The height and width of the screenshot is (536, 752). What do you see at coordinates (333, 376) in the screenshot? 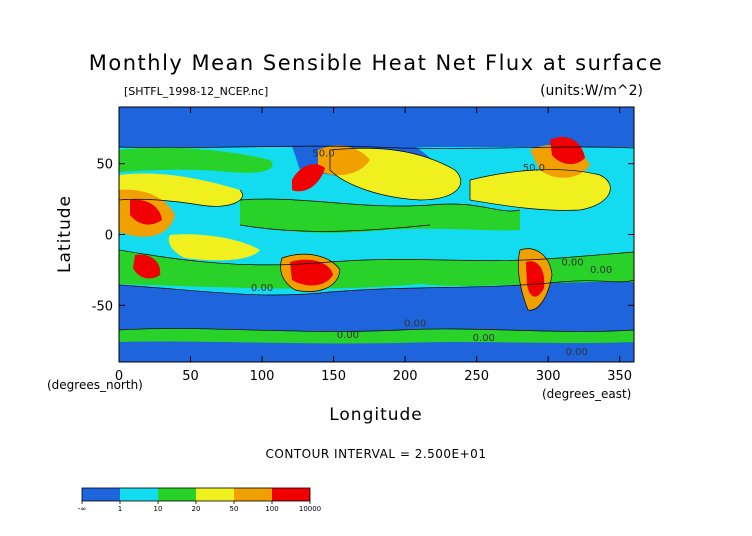
I see `x-tick-label: 150` at bounding box center [333, 376].